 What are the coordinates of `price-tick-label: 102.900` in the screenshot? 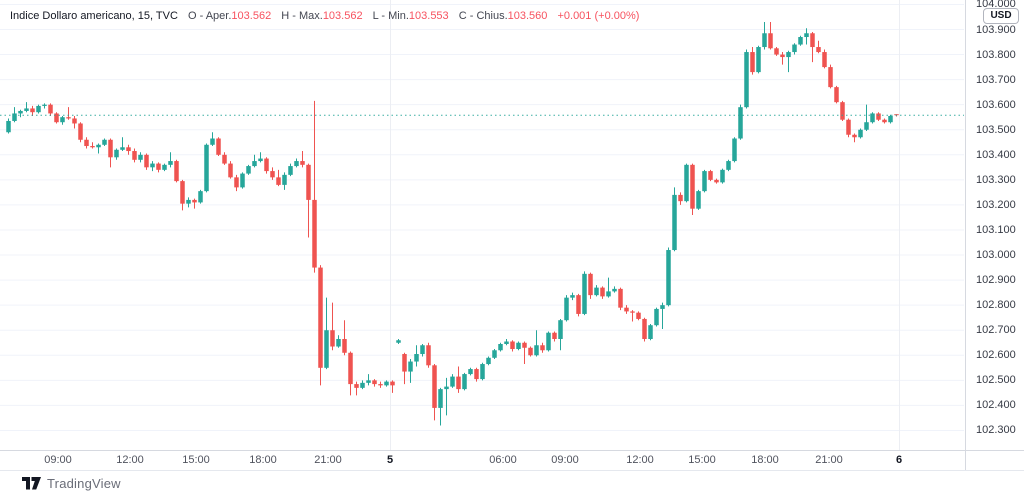 It's located at (996, 280).